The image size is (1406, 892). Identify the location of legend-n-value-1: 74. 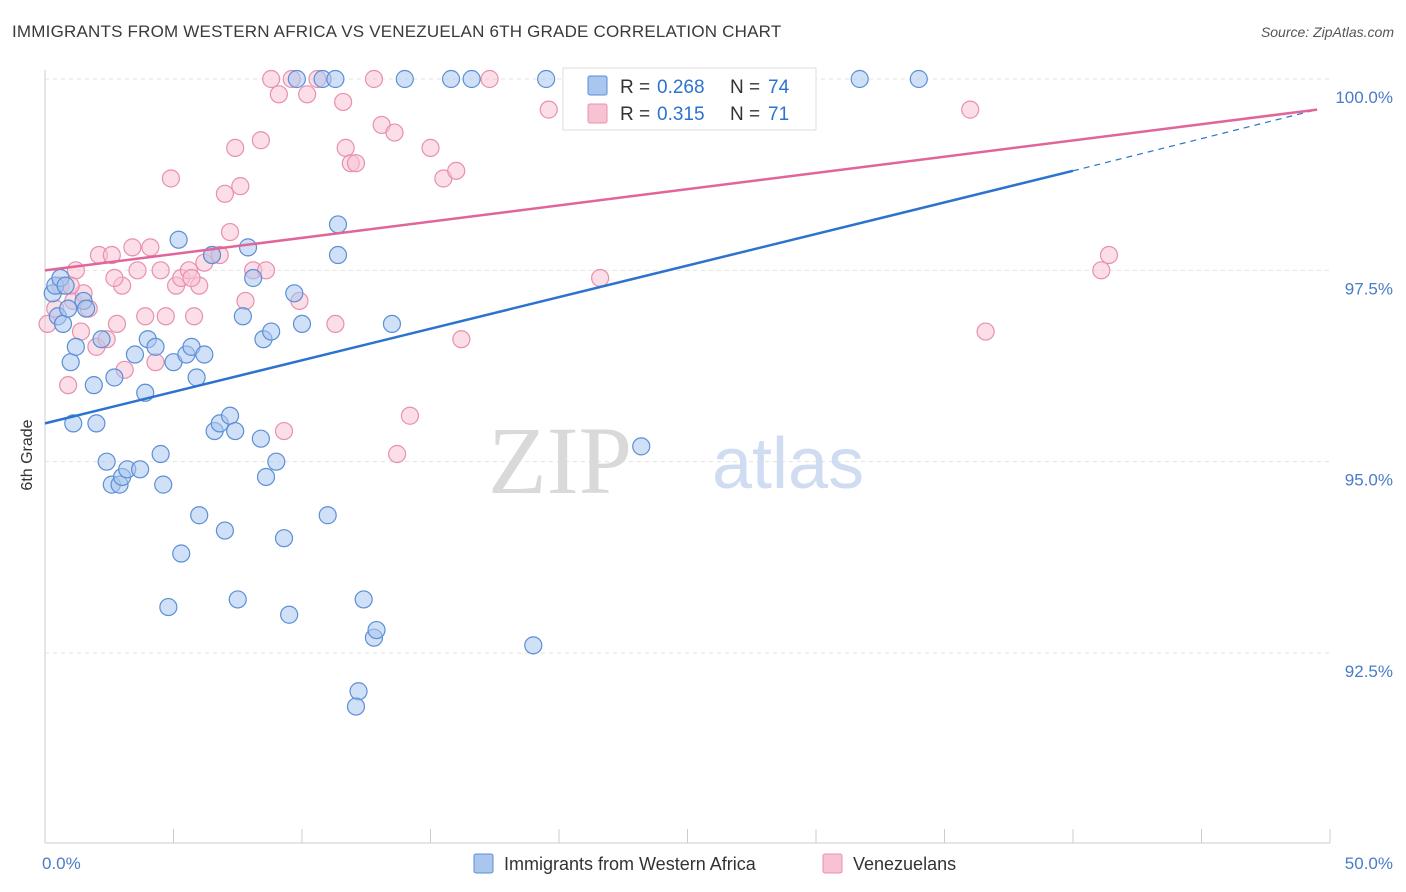
(779, 87).